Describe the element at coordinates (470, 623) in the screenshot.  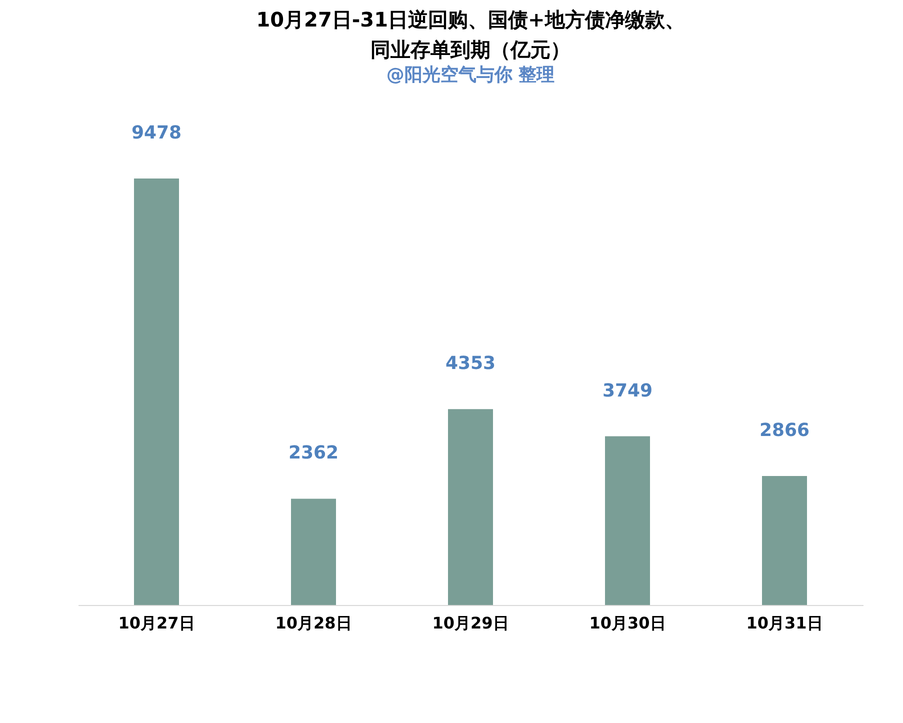
I see `x-tick-label: 10月29日` at that location.